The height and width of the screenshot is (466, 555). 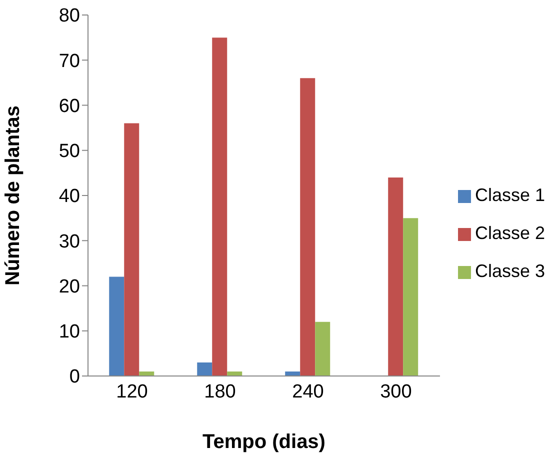 What do you see at coordinates (69, 197) in the screenshot?
I see `y-tick-label: 40` at bounding box center [69, 197].